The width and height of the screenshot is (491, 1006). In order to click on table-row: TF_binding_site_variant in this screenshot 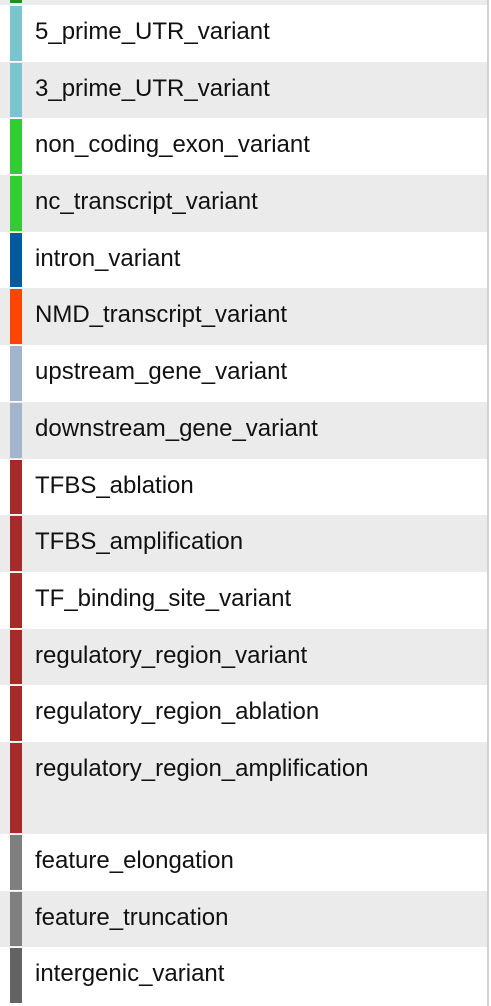, I will do `click(243, 600)`.